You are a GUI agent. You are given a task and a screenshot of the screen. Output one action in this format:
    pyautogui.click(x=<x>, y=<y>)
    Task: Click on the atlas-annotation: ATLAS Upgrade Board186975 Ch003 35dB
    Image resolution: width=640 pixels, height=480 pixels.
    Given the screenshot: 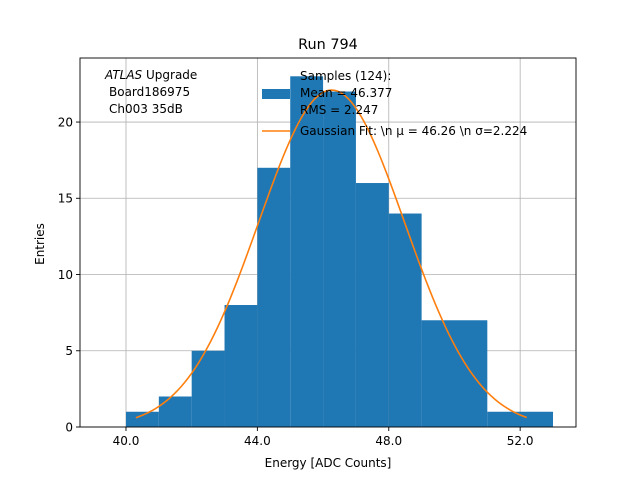 What is the action you would take?
    pyautogui.click(x=150, y=92)
    